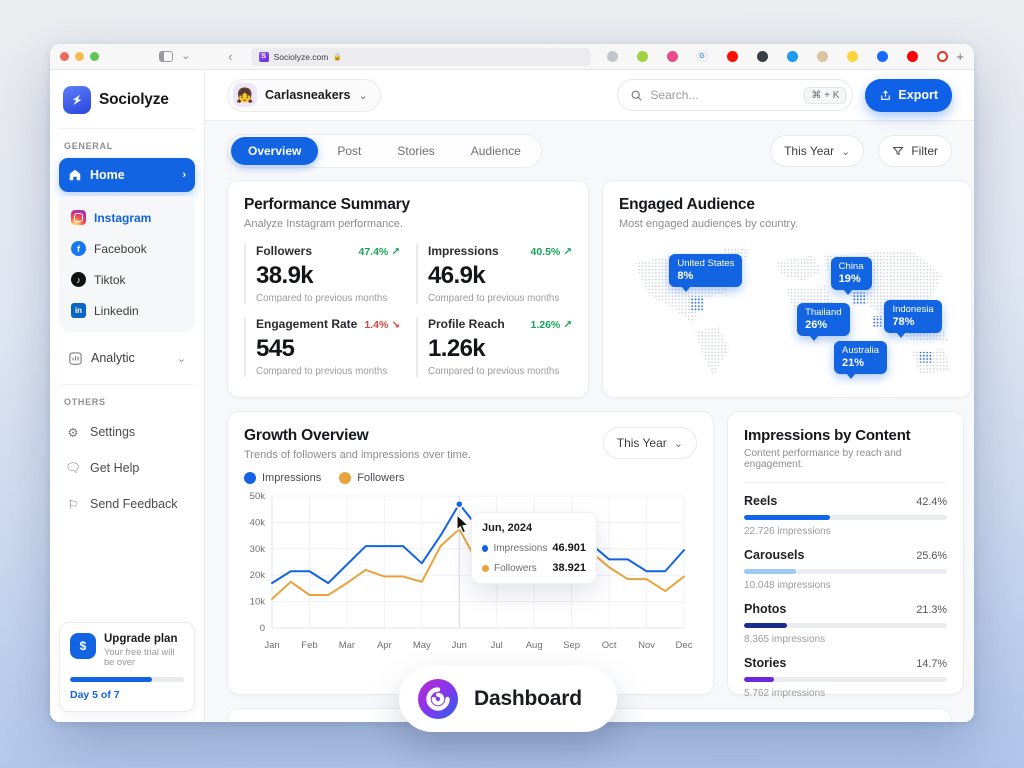  I want to click on svg-text: Dec, so click(684, 645).